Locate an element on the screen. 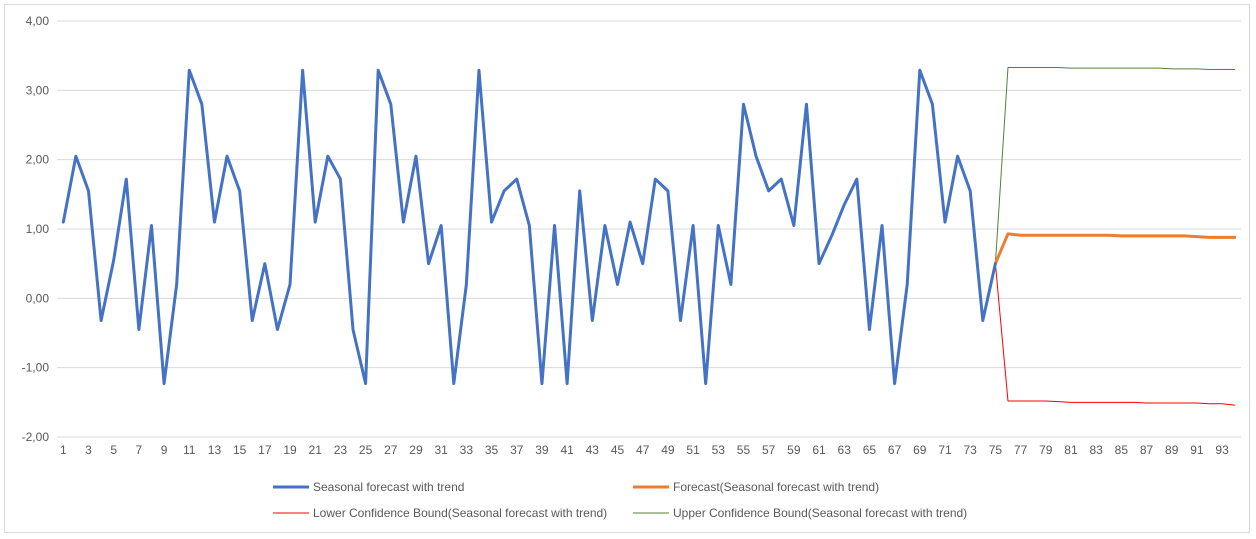 The width and height of the screenshot is (1256, 539). x-tick-label: 61 is located at coordinates (819, 450).